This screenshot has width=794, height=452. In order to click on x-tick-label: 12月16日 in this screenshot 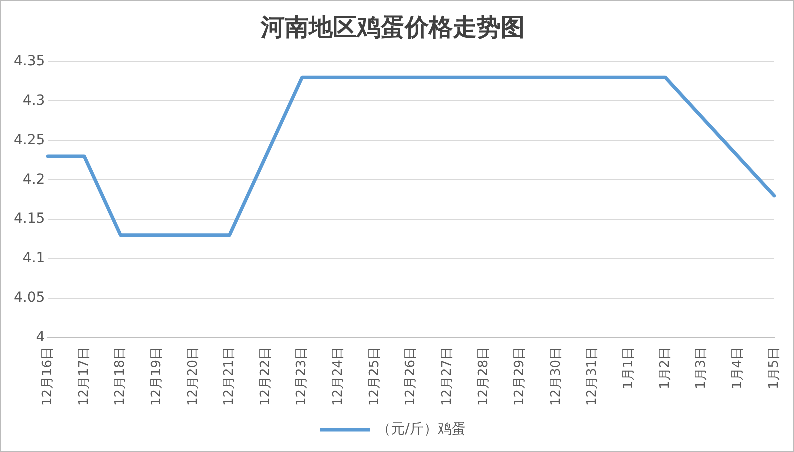, I will do `click(48, 376)`.